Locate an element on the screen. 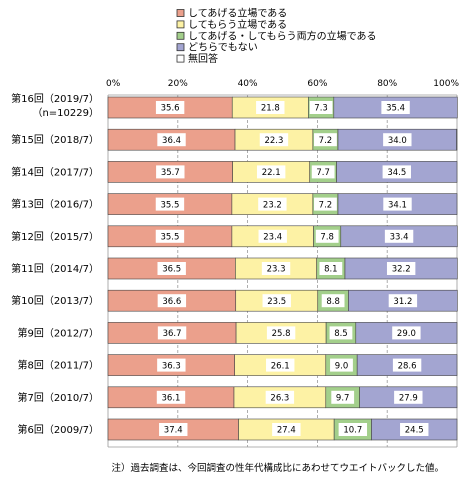 This screenshot has height=486, width=474. legend-label-1: してあげる立場である is located at coordinates (237, 13).